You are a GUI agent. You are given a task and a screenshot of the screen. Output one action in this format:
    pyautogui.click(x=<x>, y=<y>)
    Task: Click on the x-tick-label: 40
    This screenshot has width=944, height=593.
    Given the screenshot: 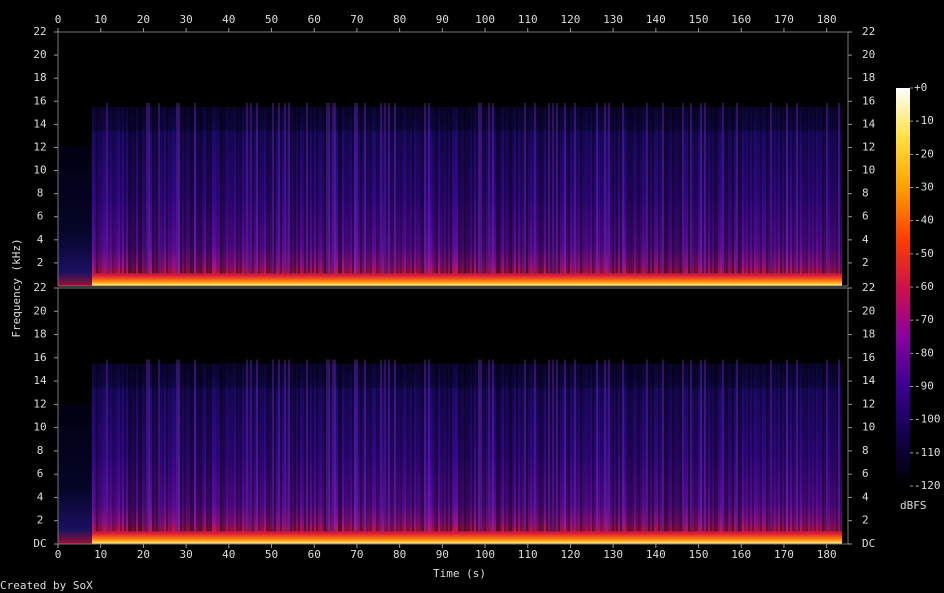 What is the action you would take?
    pyautogui.click(x=228, y=19)
    